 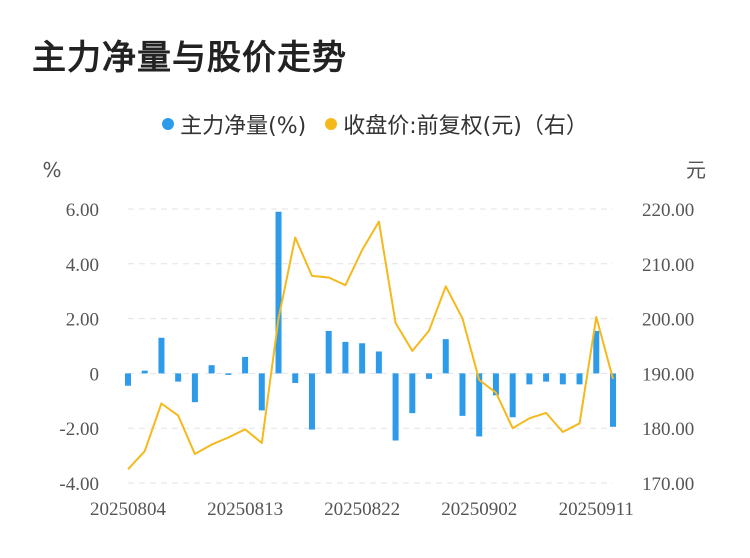 What do you see at coordinates (362, 509) in the screenshot?
I see `x-tick-label: 20250822` at bounding box center [362, 509].